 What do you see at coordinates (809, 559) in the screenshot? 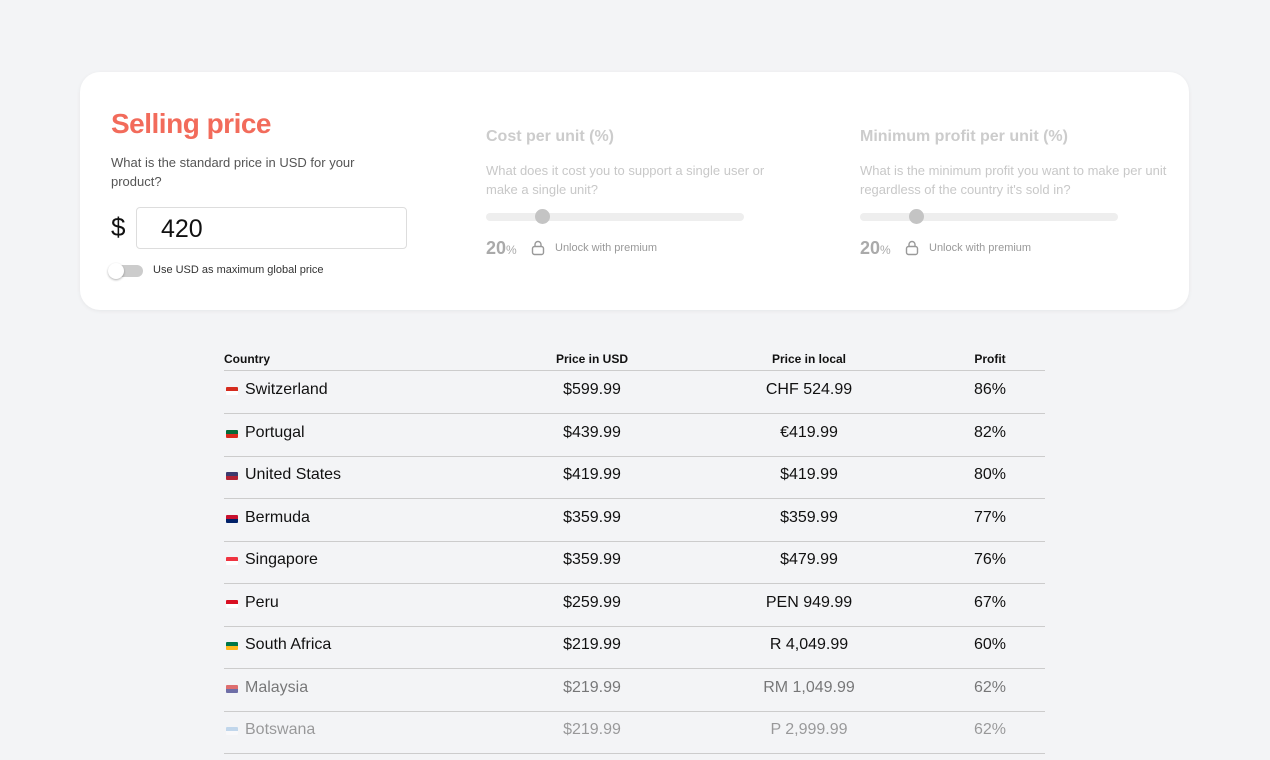
I see `table-cell: $479.99` at bounding box center [809, 559].